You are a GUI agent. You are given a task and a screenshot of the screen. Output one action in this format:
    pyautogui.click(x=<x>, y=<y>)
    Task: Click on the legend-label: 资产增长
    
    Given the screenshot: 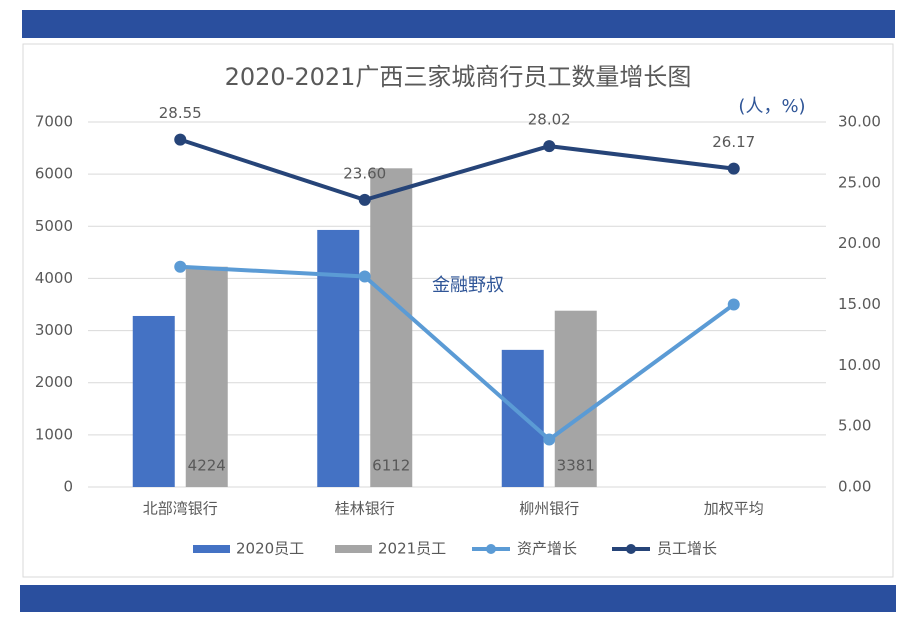 What is the action you would take?
    pyautogui.click(x=547, y=549)
    